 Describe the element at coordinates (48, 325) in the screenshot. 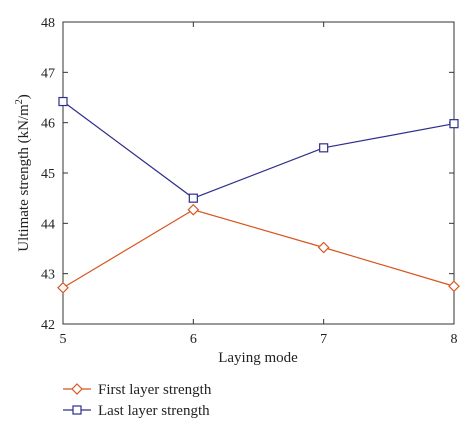

I see `y-tick-label: 42` at that location.